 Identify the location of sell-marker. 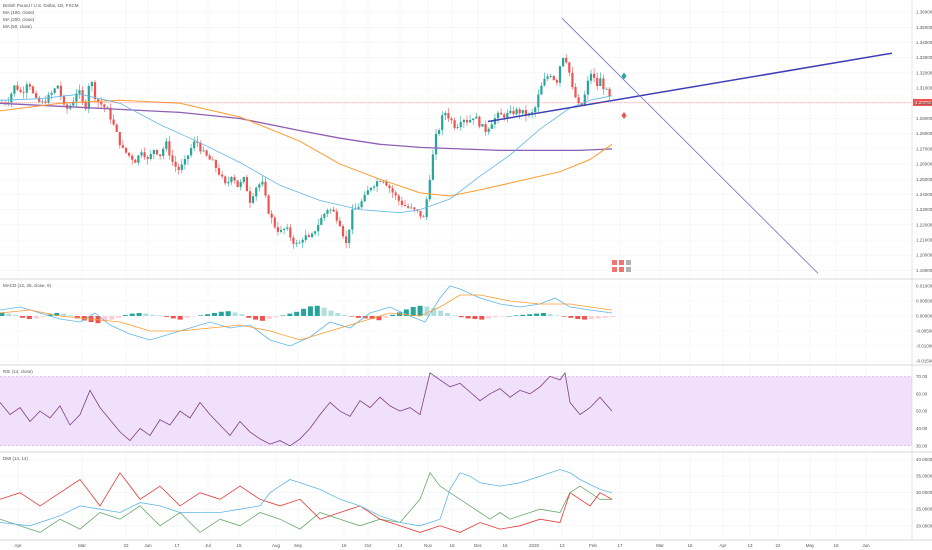
(624, 115).